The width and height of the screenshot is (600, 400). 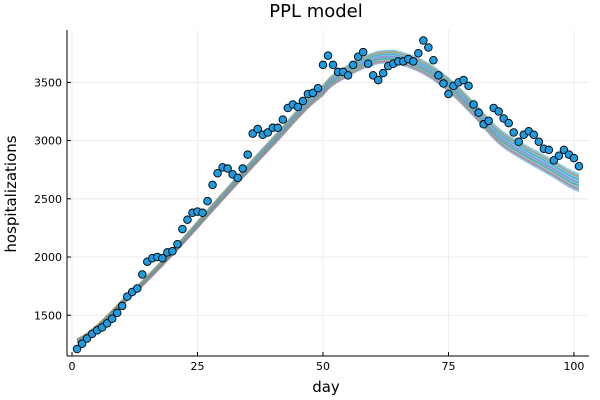 I want to click on y-tick-label: 2500, so click(x=48, y=199).